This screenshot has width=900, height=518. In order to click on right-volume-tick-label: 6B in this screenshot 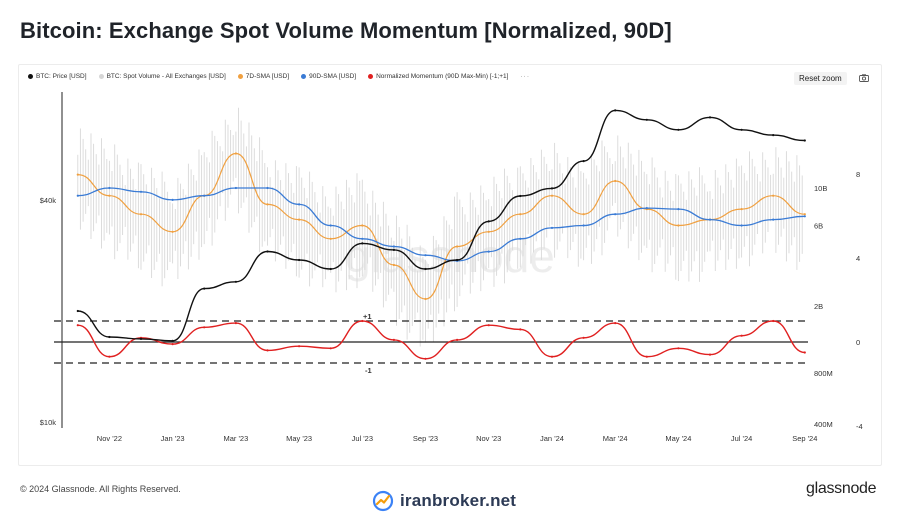, I will do `click(818, 225)`.